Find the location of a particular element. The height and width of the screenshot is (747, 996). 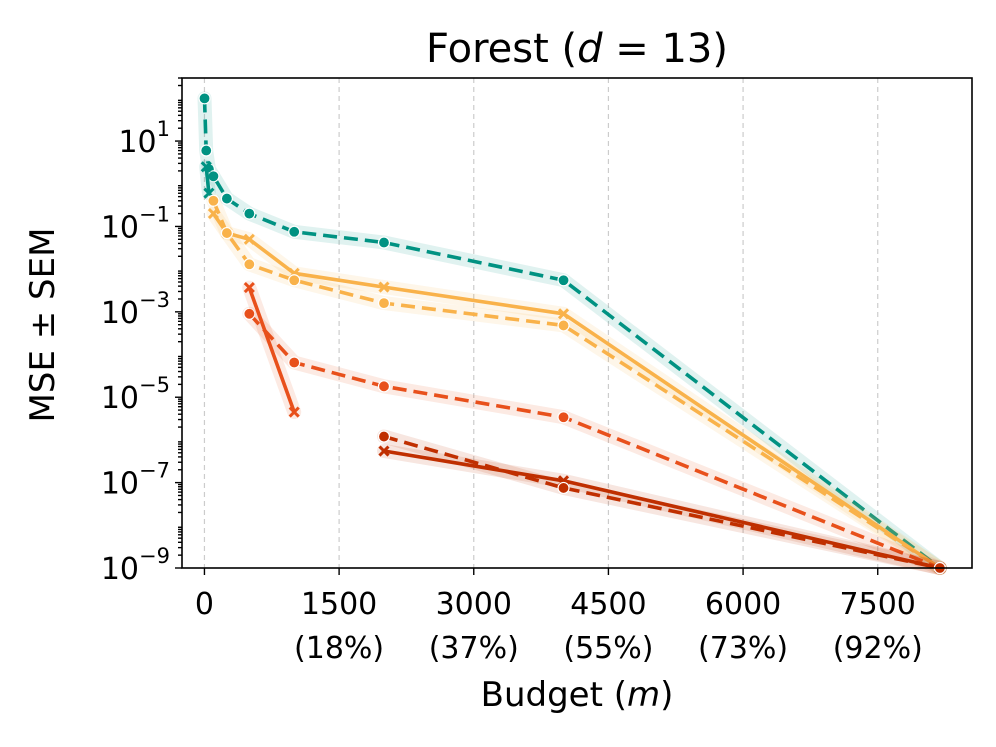

x-tick-percent: (73%) is located at coordinates (743, 648).